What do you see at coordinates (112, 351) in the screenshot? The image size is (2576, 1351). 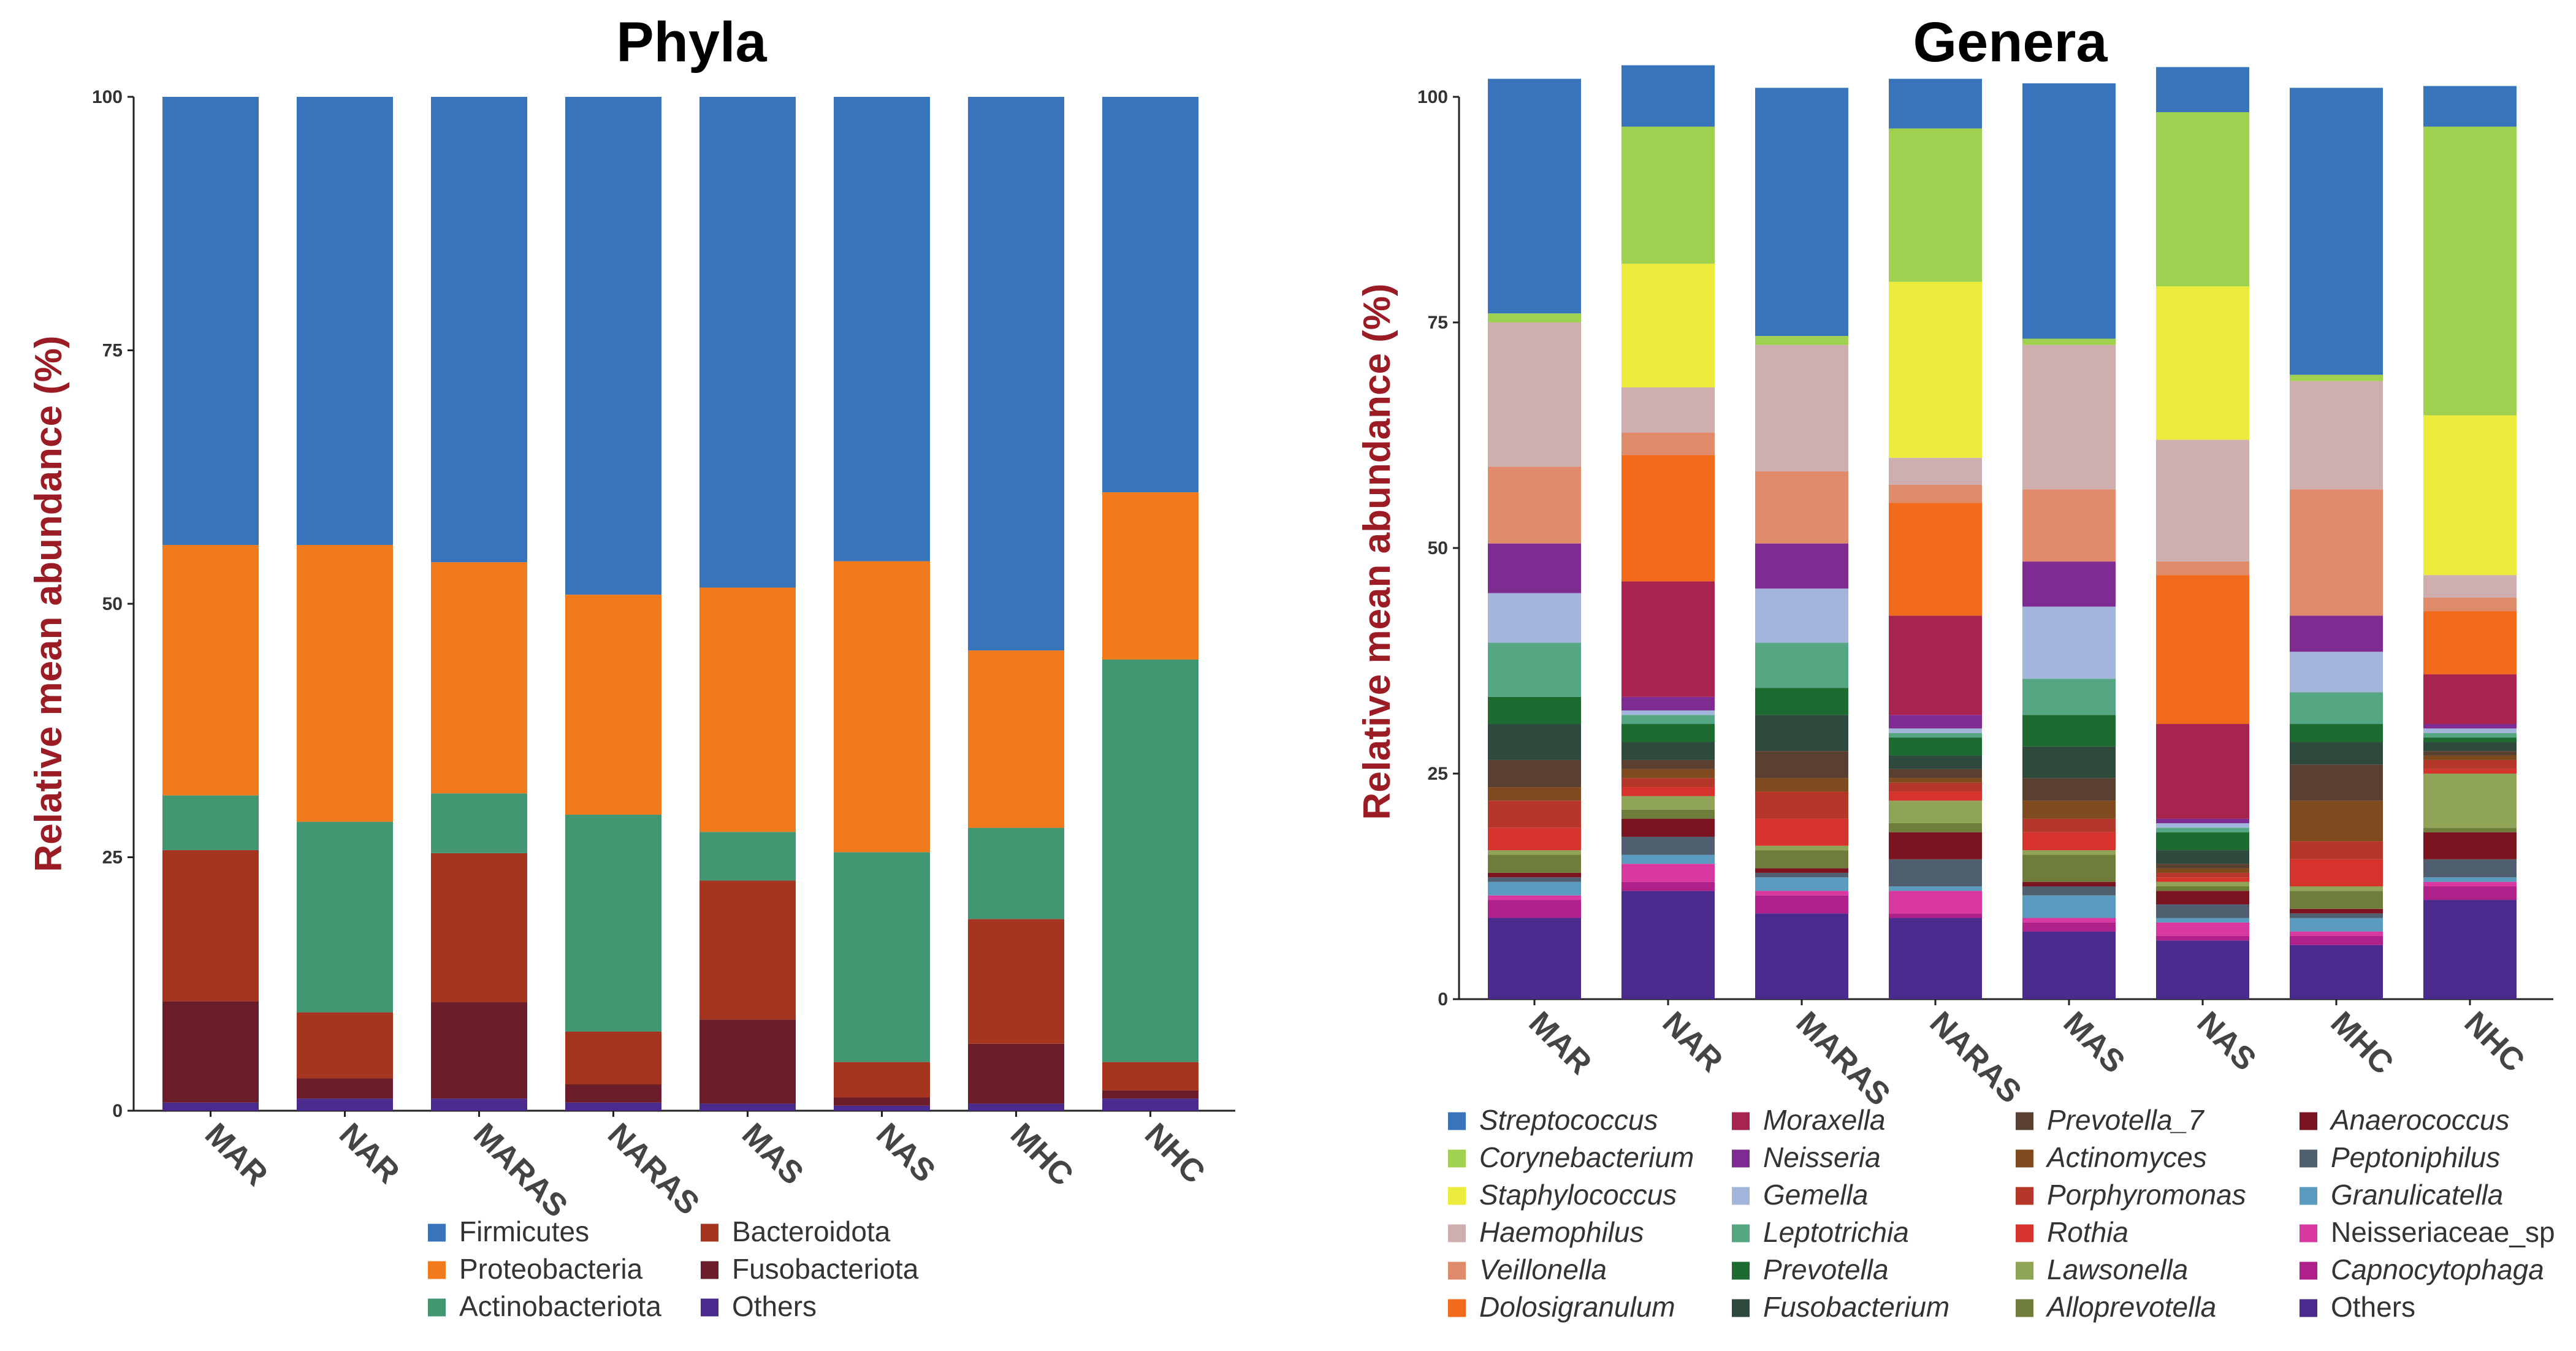 I see `y-tick-label: 75` at bounding box center [112, 351].